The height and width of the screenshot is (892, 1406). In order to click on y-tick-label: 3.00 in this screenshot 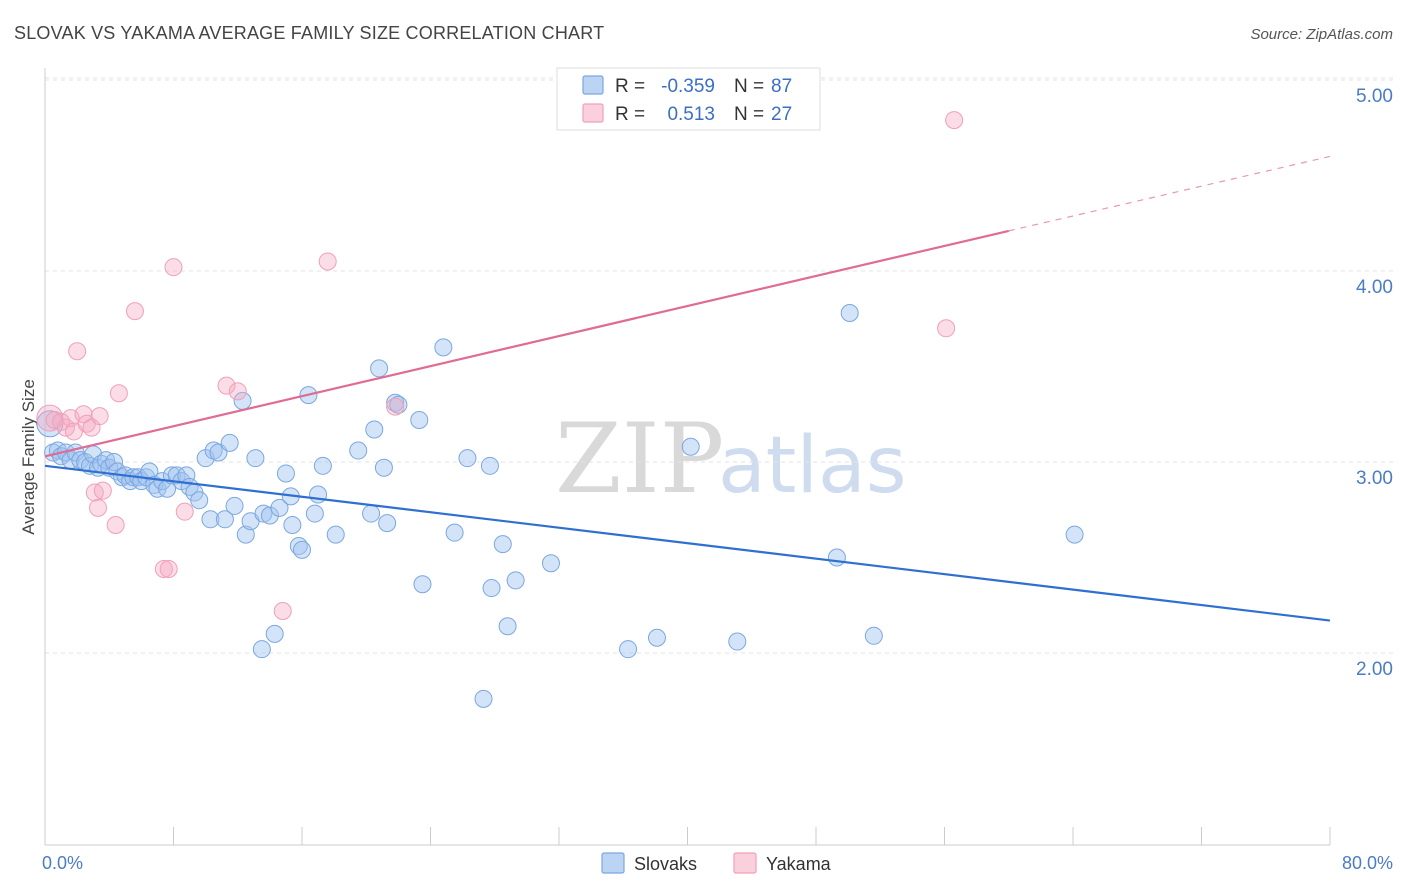, I will do `click(1374, 478)`.